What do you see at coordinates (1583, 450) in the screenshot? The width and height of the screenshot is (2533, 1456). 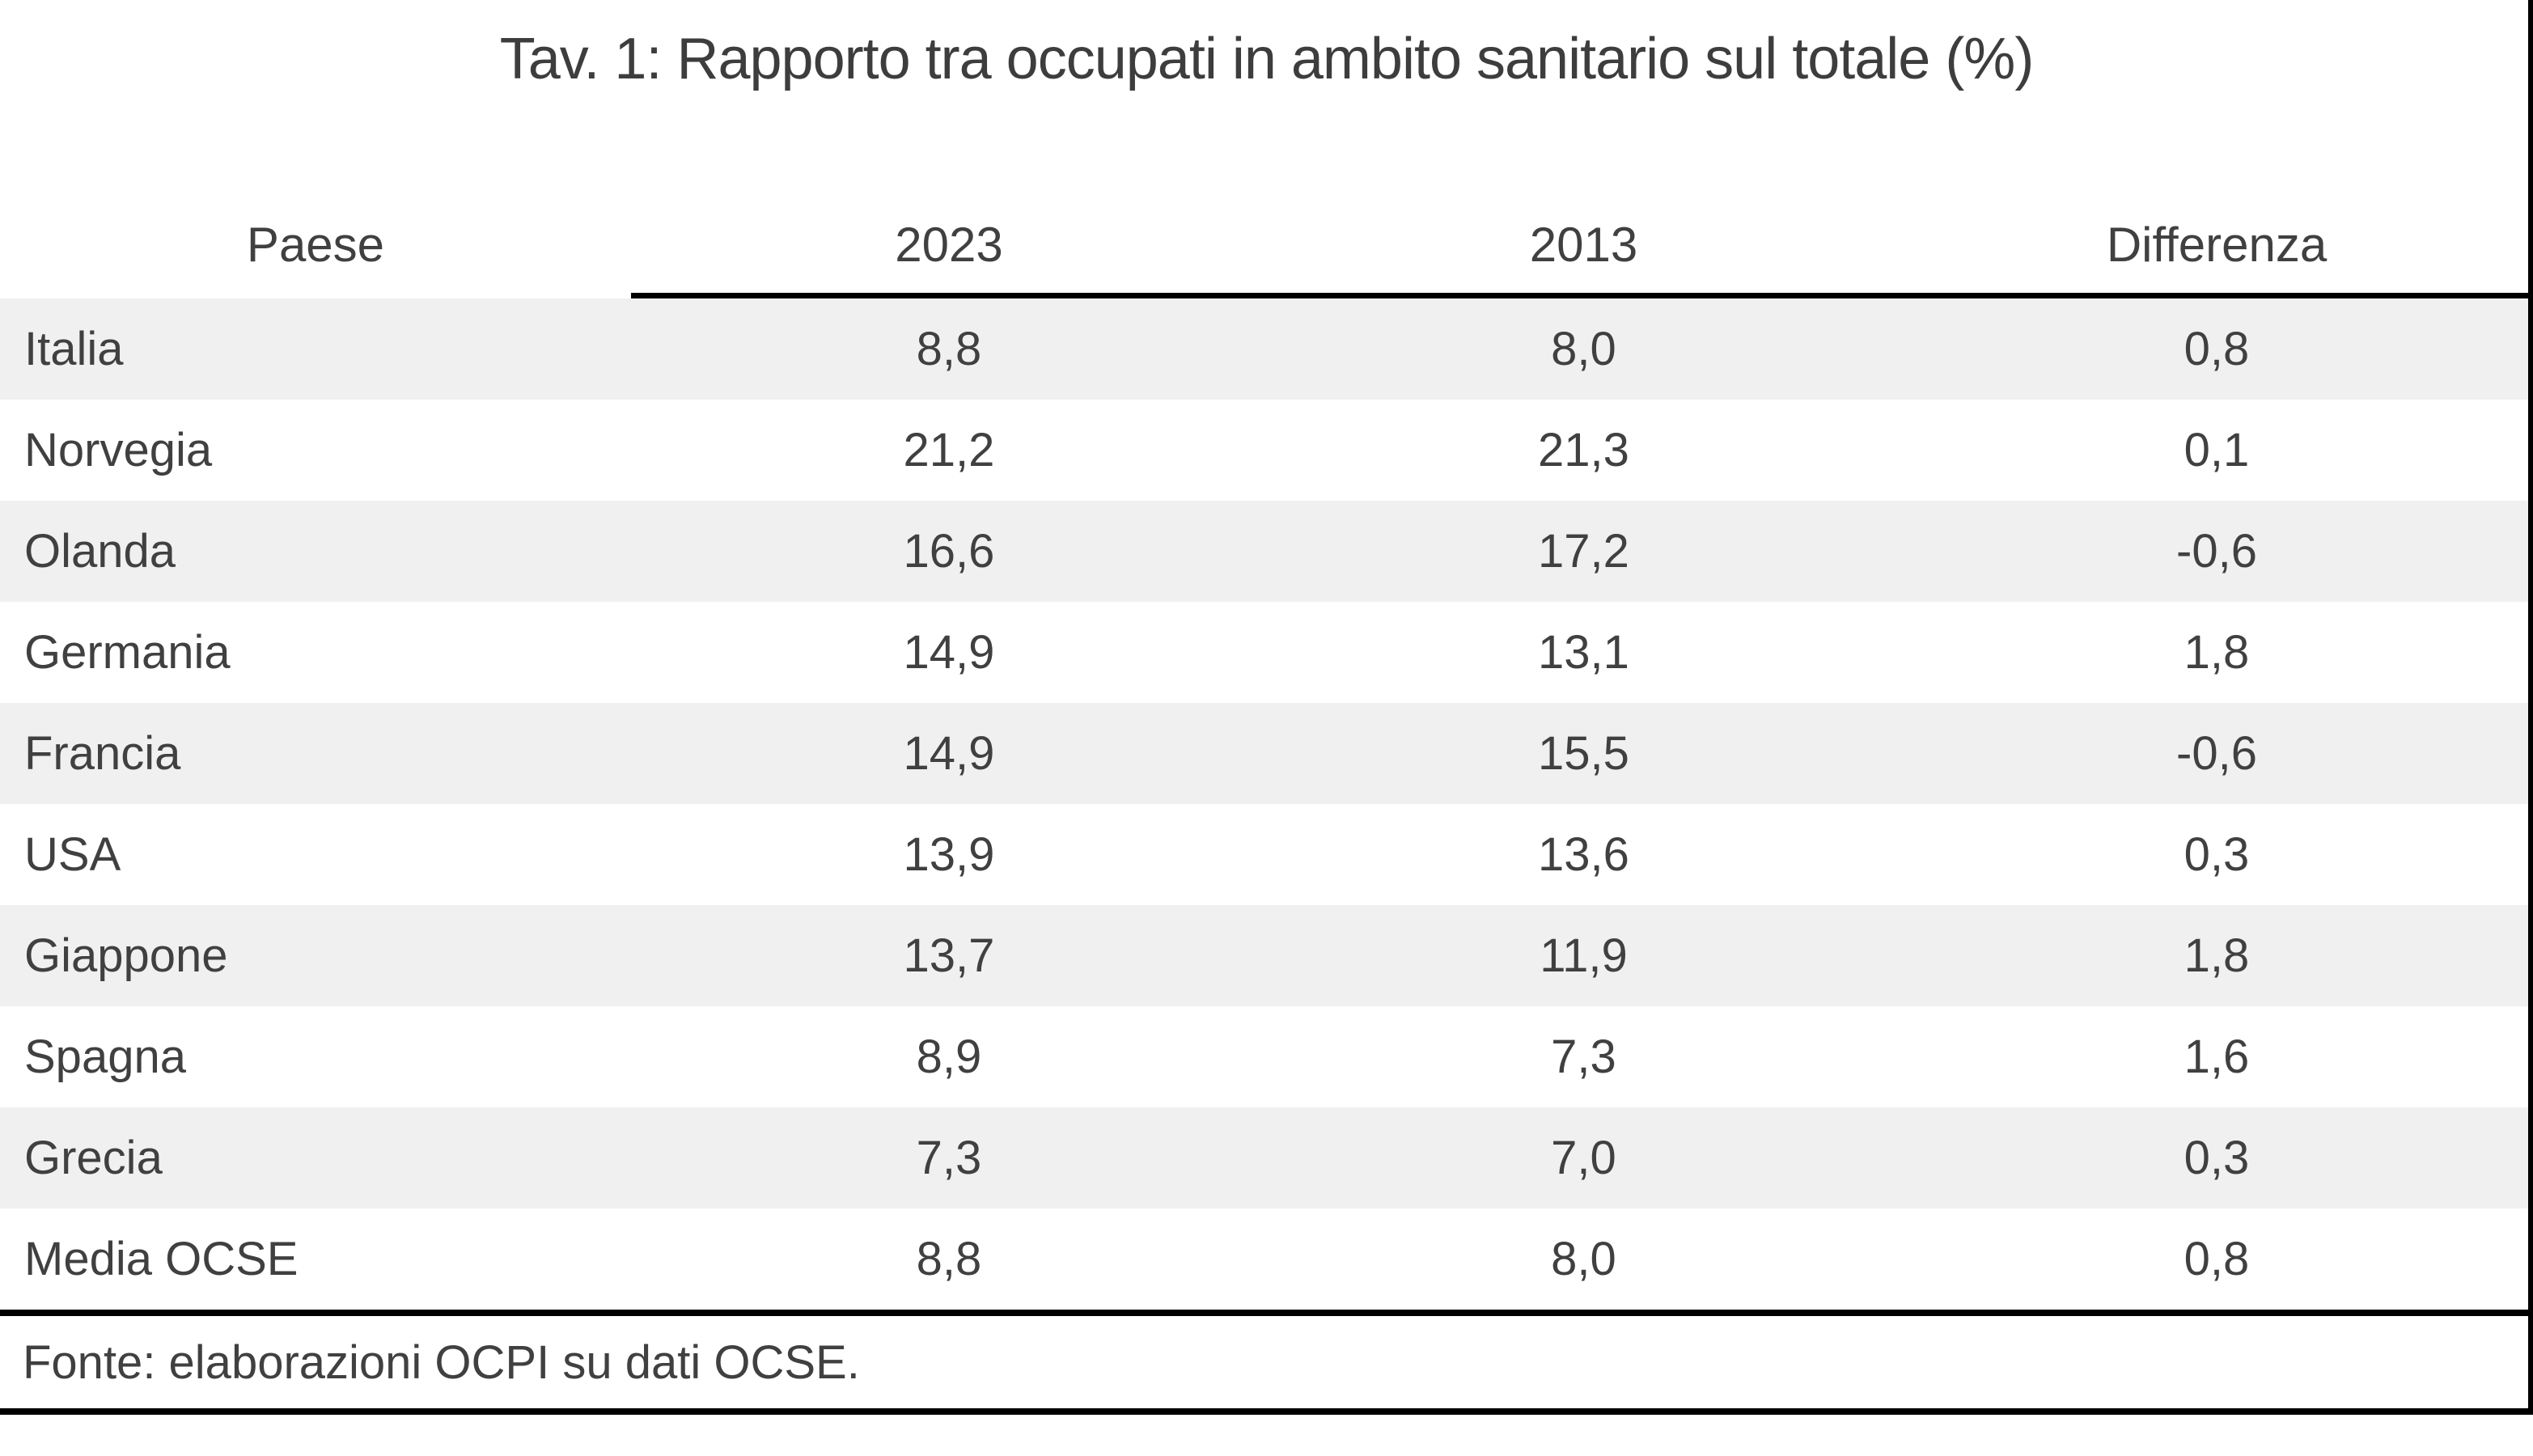 I see `value-2013: 21,3` at bounding box center [1583, 450].